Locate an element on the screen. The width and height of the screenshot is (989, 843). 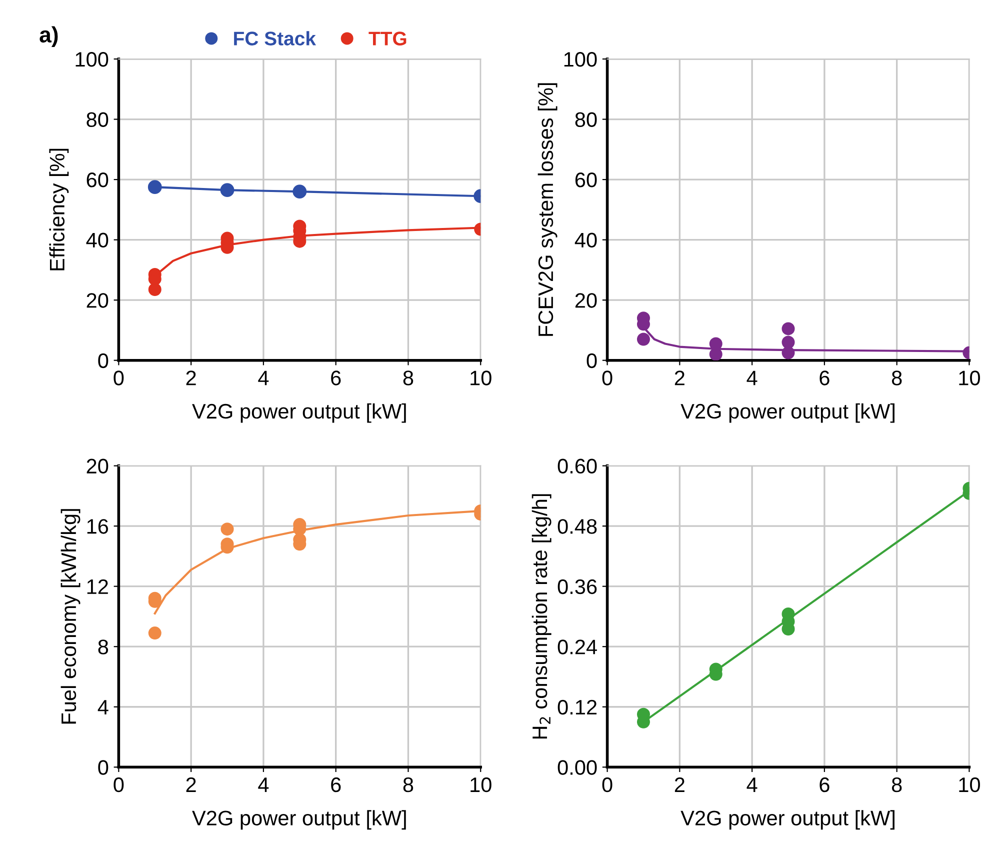
y-tick-label: 0.12 is located at coordinates (577, 707).